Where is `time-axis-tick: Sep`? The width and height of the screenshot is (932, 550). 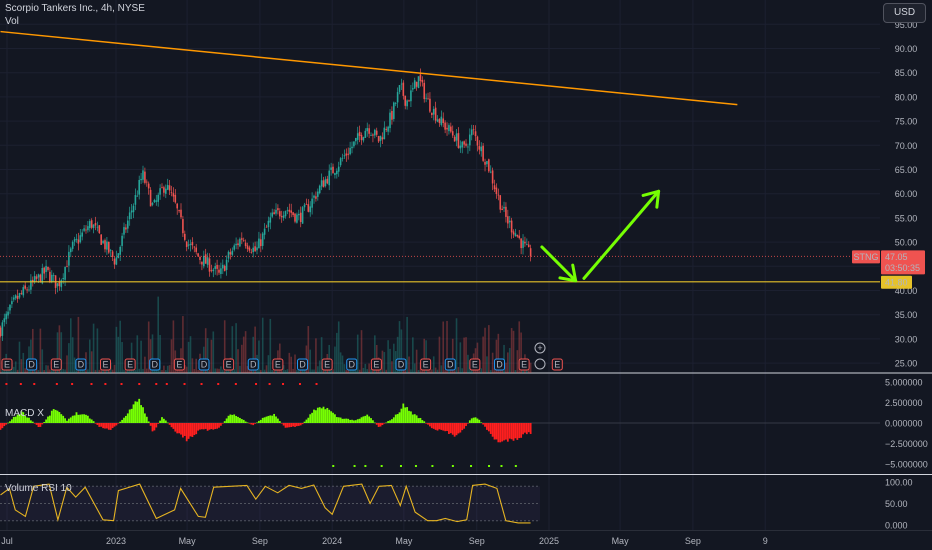 time-axis-tick: Sep is located at coordinates (693, 541).